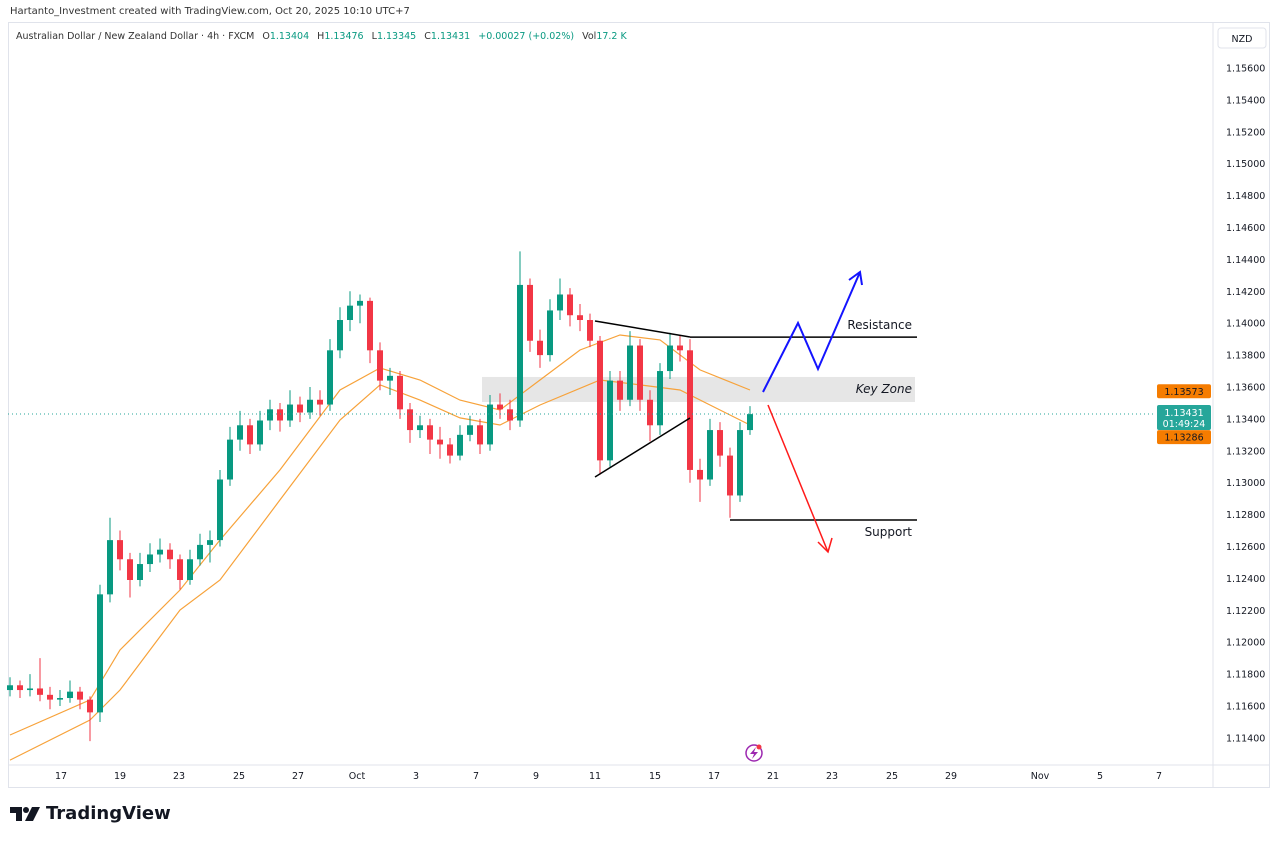 The width and height of the screenshot is (1280, 841). I want to click on price-tick-label: 1.15000, so click(1245, 164).